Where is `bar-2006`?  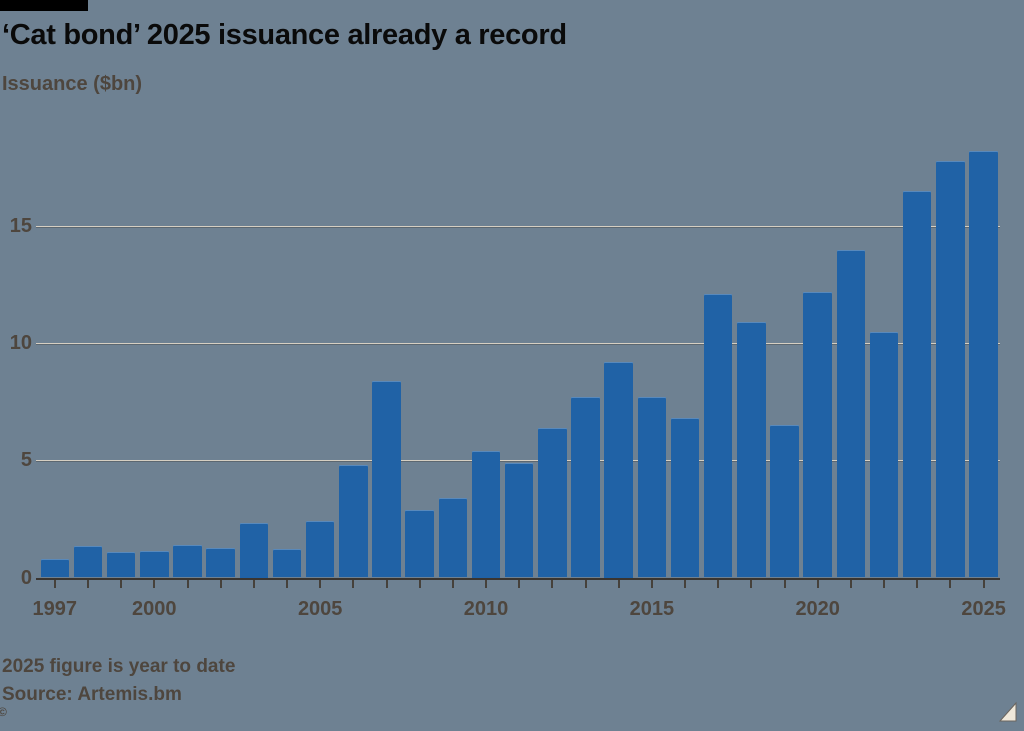 bar-2006 is located at coordinates (353, 521).